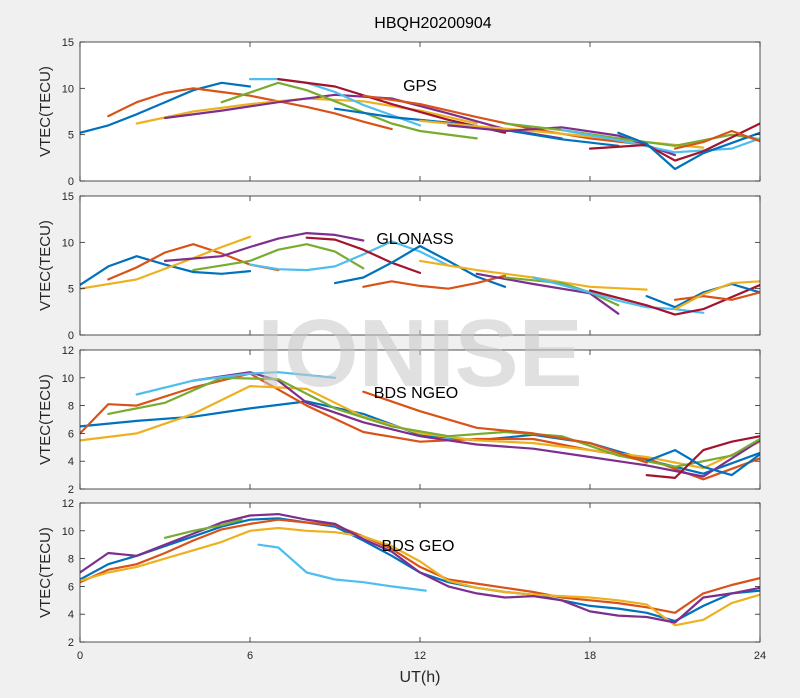  I want to click on x-tick-label: 24, so click(760, 656).